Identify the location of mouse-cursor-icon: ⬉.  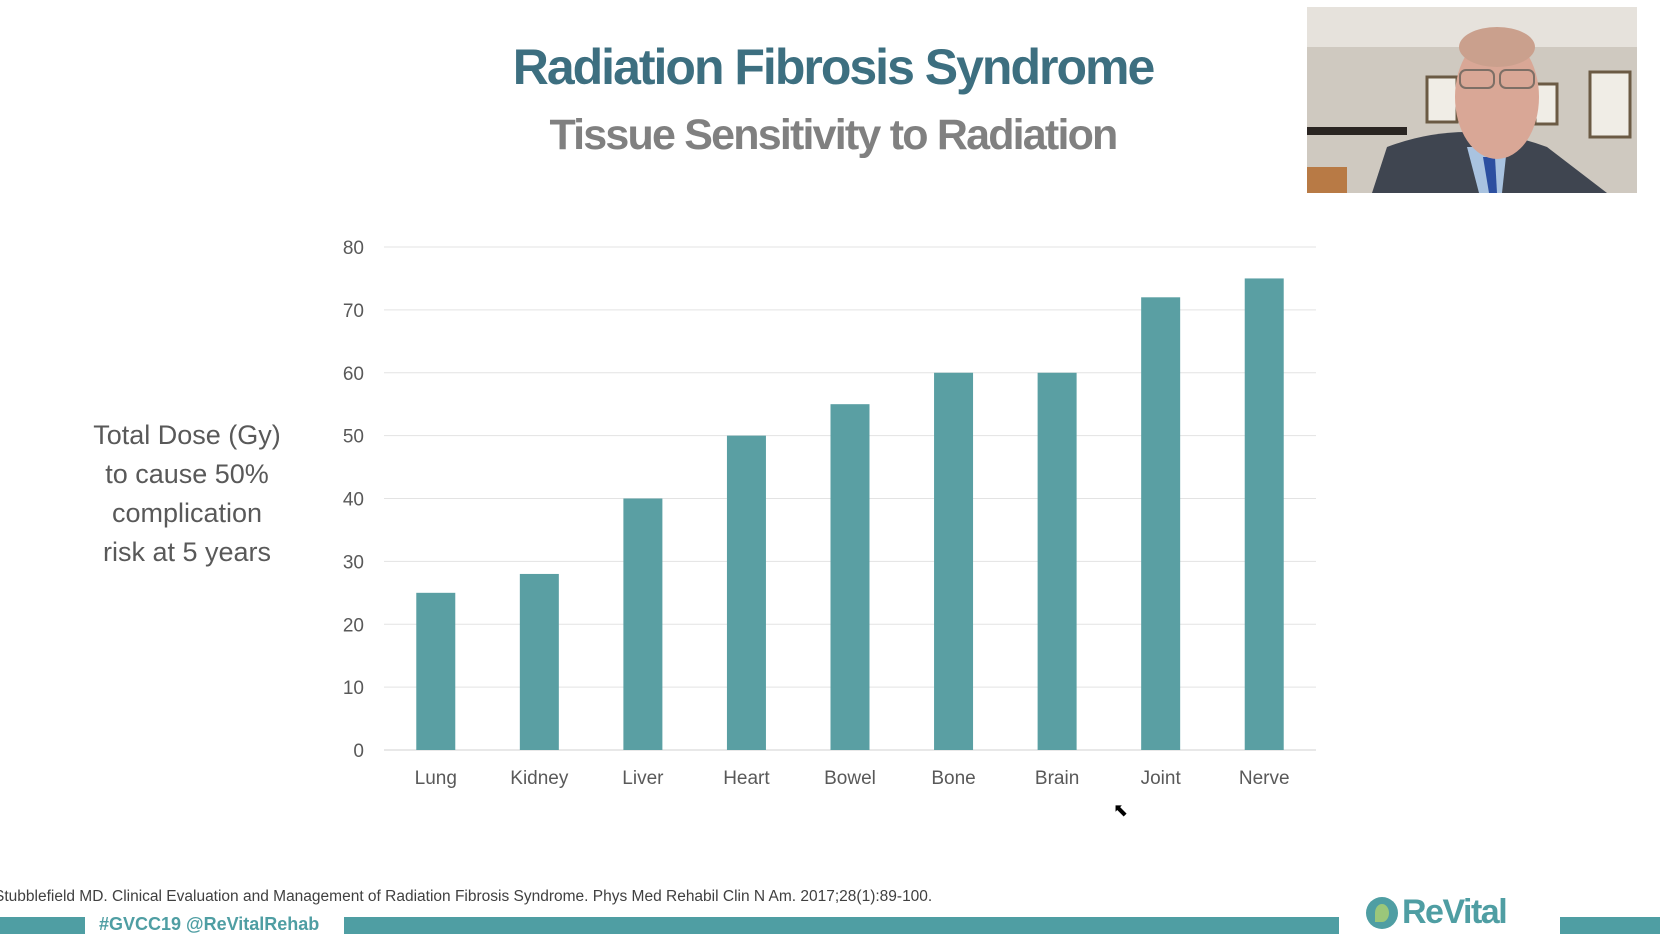
(1121, 810).